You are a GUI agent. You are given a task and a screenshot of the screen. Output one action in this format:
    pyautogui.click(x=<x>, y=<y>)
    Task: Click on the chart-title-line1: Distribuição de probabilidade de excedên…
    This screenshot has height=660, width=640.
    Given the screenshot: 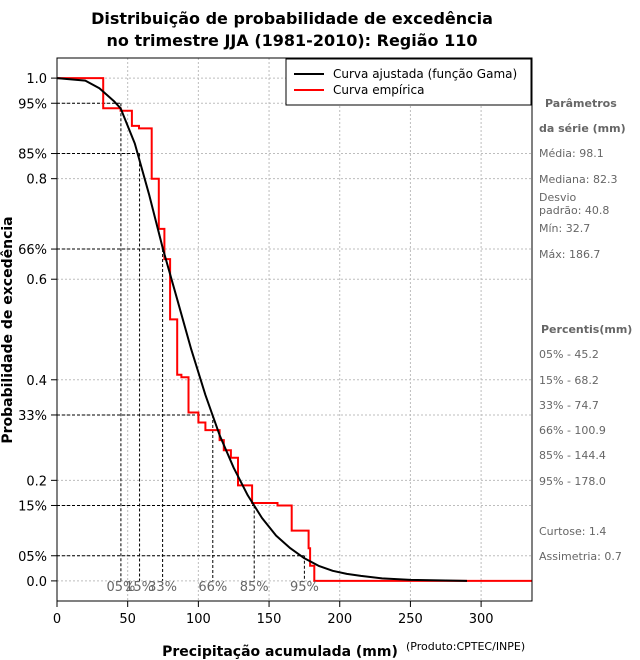 What is the action you would take?
    pyautogui.click(x=292, y=18)
    